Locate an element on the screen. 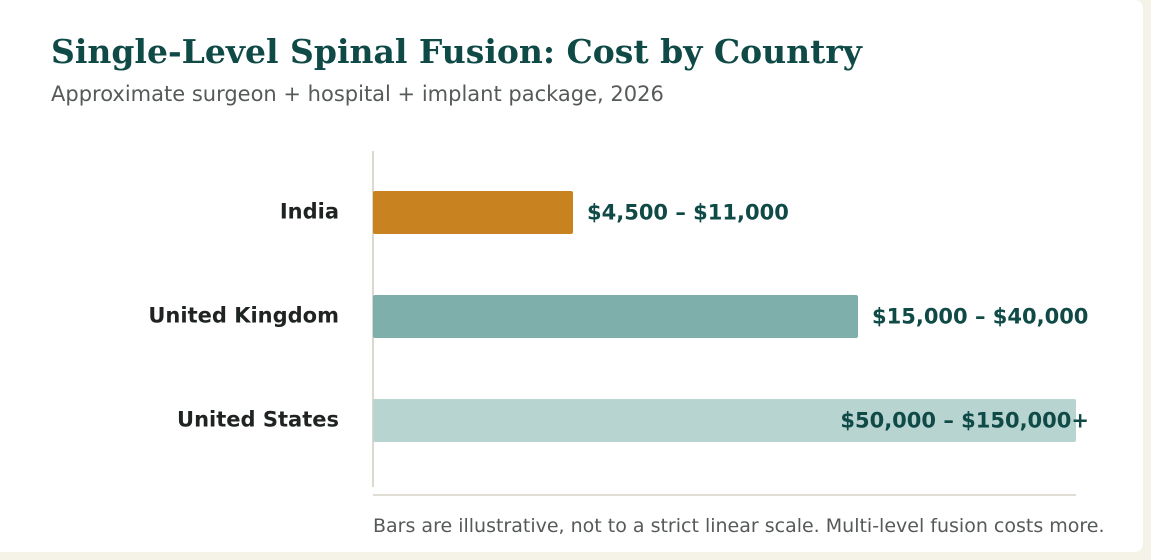 The image size is (1151, 560). bar-united-states is located at coordinates (724, 420).